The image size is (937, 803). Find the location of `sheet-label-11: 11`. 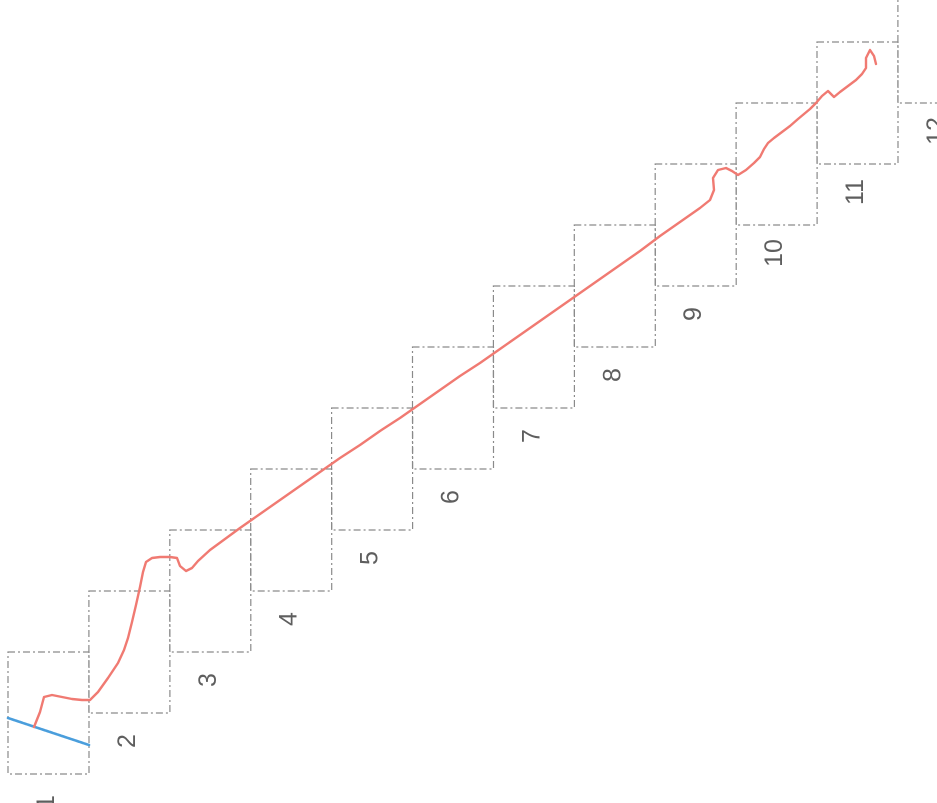

sheet-label-11: 11 is located at coordinates (855, 192).